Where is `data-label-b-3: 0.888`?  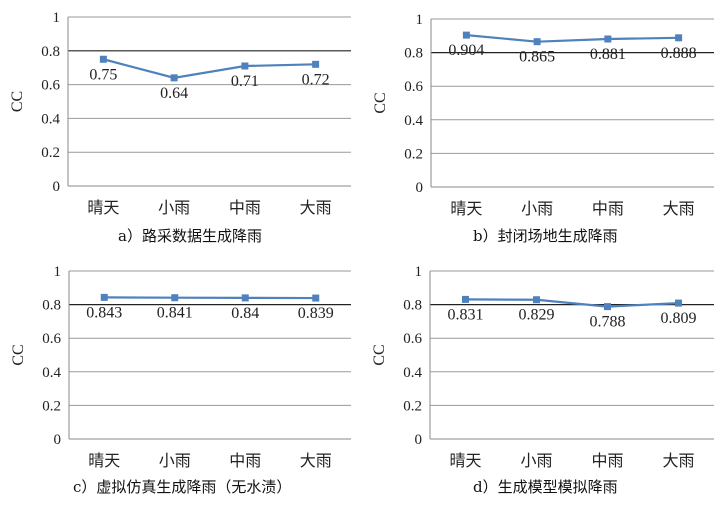 data-label-b-3: 0.888 is located at coordinates (679, 53).